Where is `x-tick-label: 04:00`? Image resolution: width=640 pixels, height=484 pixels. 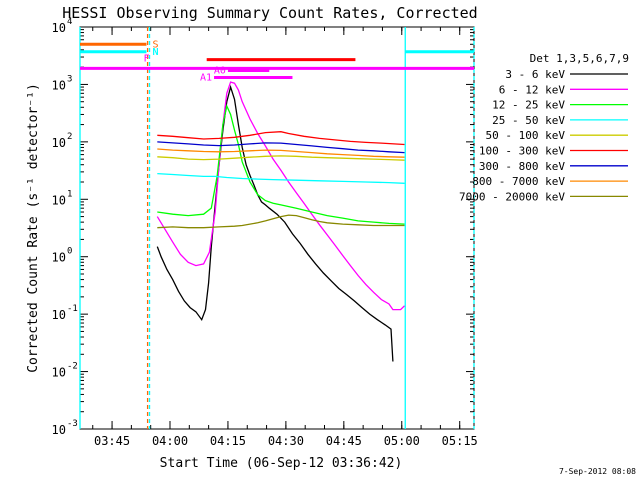
x-tick-label: 04:00 is located at coordinates (170, 441).